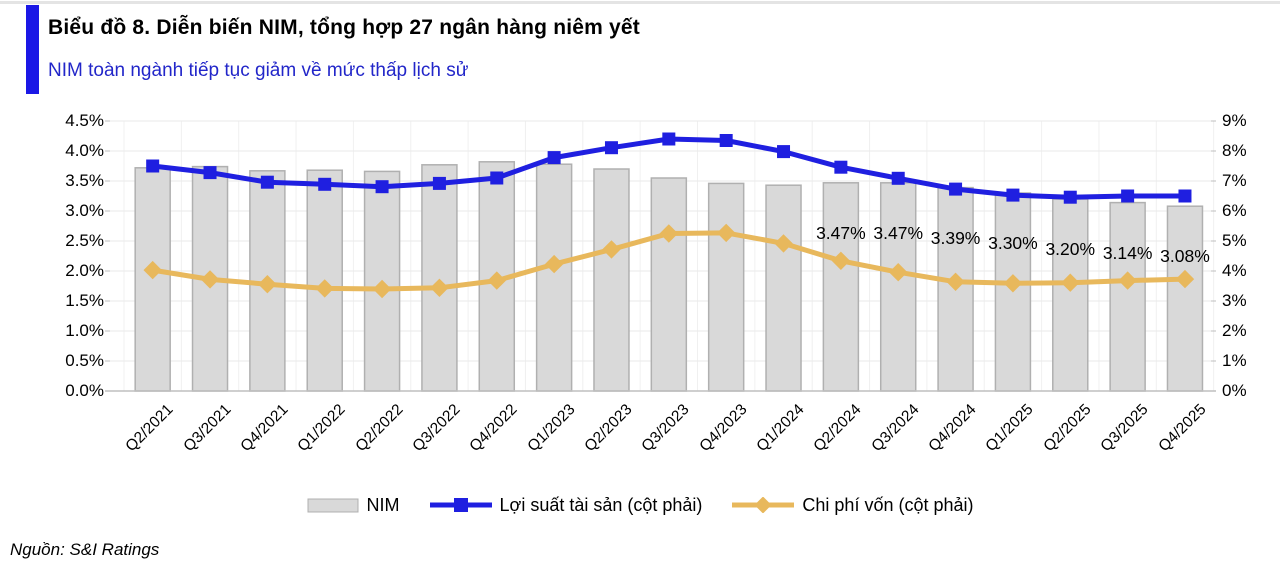  Describe the element at coordinates (1234, 300) in the screenshot. I see `right-axis-tick-label: 3%` at that location.